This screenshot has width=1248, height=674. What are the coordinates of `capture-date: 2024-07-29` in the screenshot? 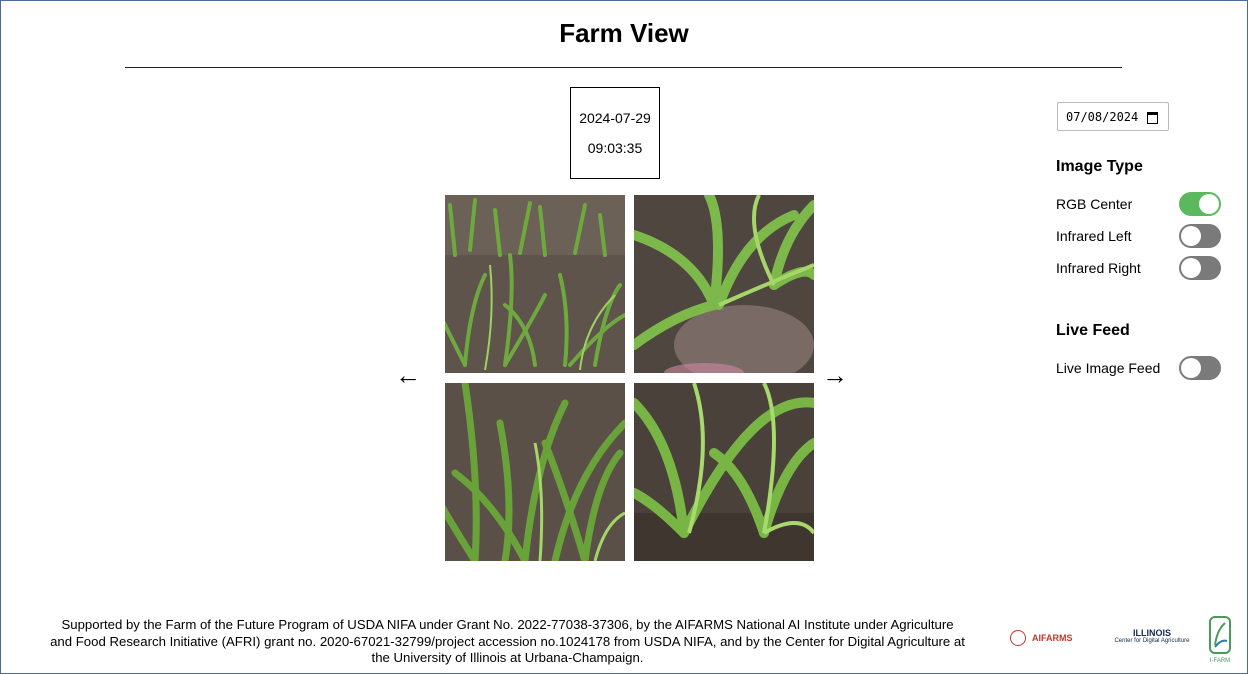 It's located at (615, 118).